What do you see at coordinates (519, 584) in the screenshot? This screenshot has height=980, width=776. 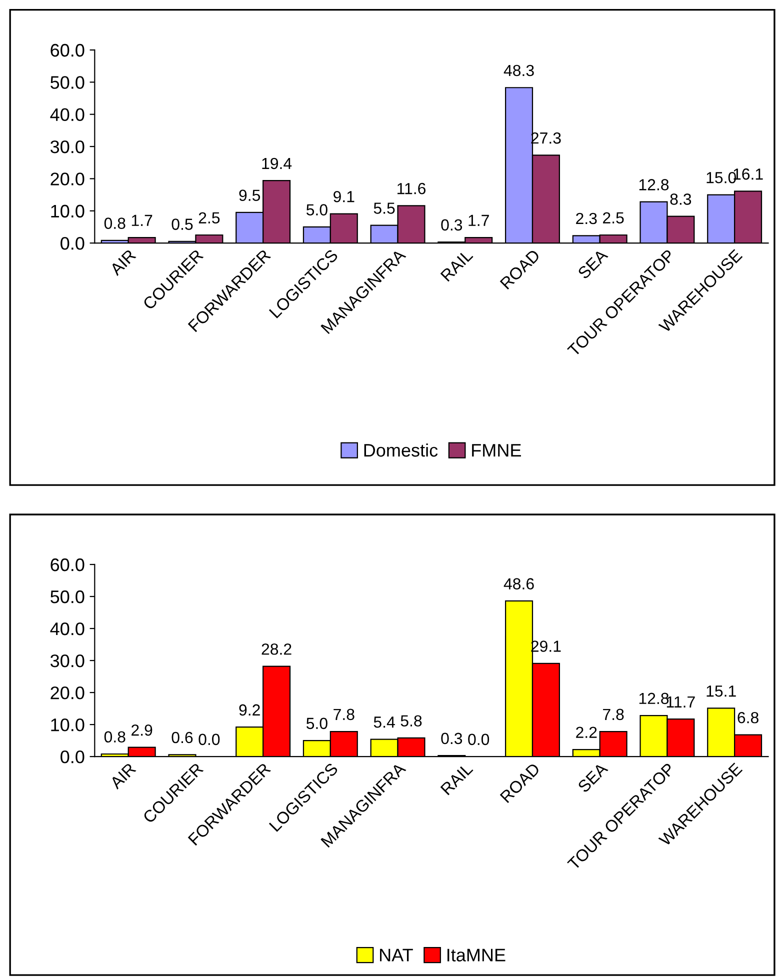 I see `data-label: 48.6` at bounding box center [519, 584].